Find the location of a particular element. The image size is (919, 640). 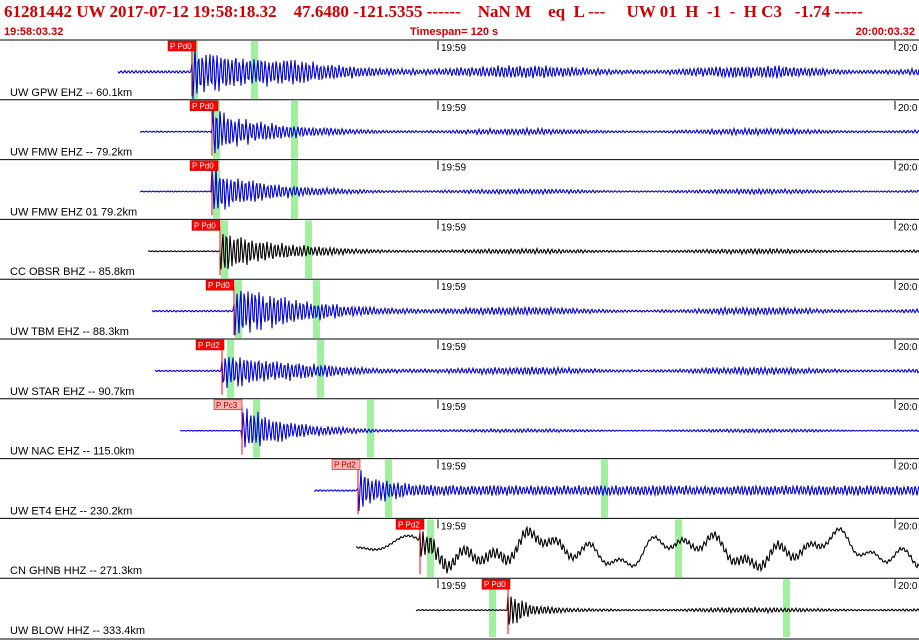

trace-row: 19:59 20:0 P Pd0 UW FMW EHZ 01 79.2km is located at coordinates (459, 189).